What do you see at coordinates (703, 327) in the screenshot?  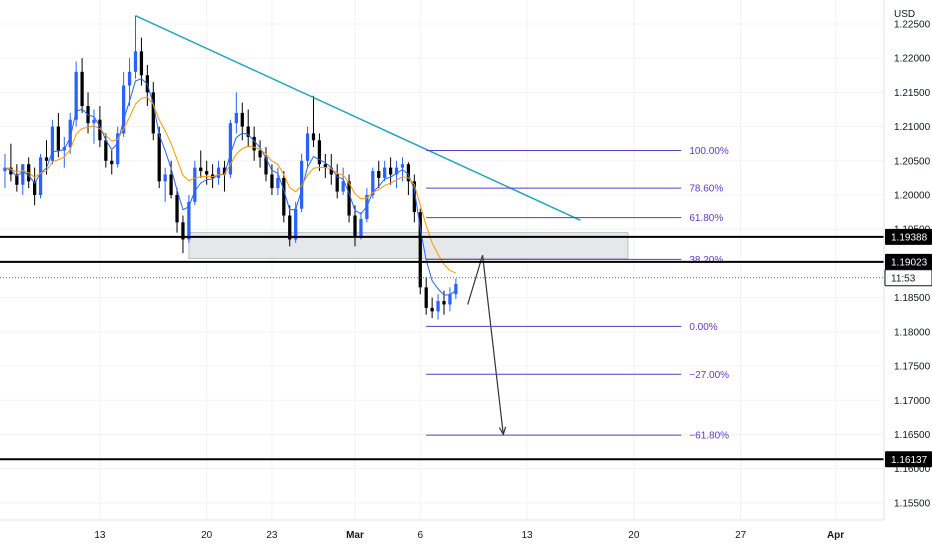 I see `fib-level-label: 0.00%` at bounding box center [703, 327].